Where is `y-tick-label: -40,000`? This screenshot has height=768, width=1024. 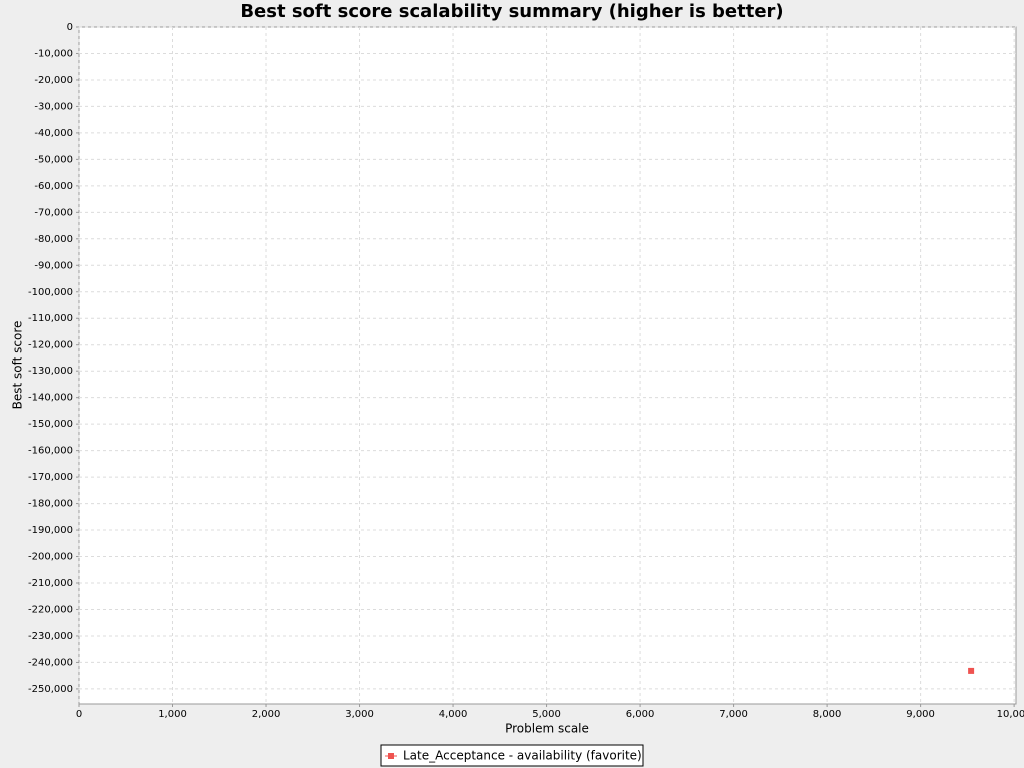 y-tick-label: -40,000 is located at coordinates (53, 133).